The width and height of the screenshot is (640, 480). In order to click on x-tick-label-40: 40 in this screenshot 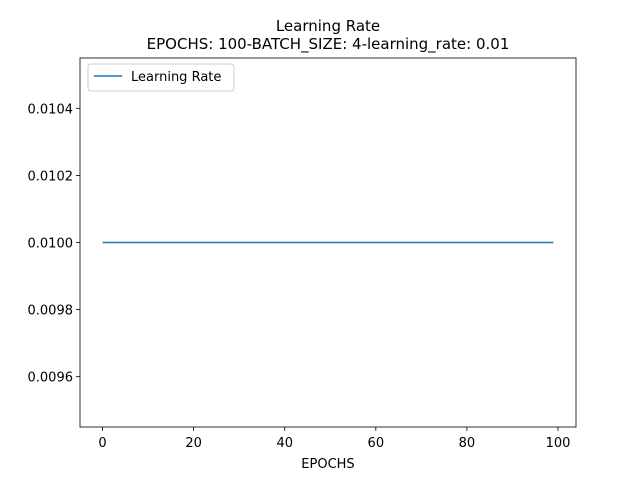, I will do `click(284, 443)`.